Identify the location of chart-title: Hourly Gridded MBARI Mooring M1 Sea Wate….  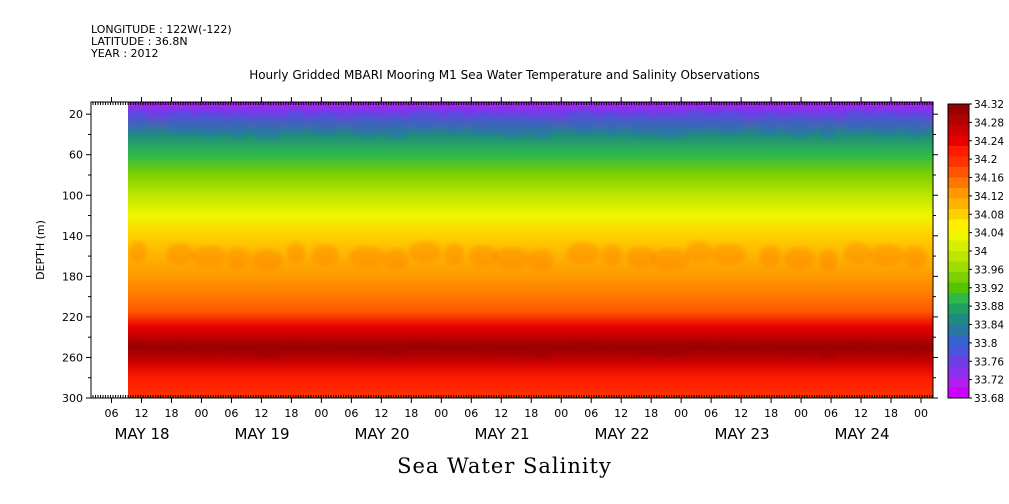
(504, 75).